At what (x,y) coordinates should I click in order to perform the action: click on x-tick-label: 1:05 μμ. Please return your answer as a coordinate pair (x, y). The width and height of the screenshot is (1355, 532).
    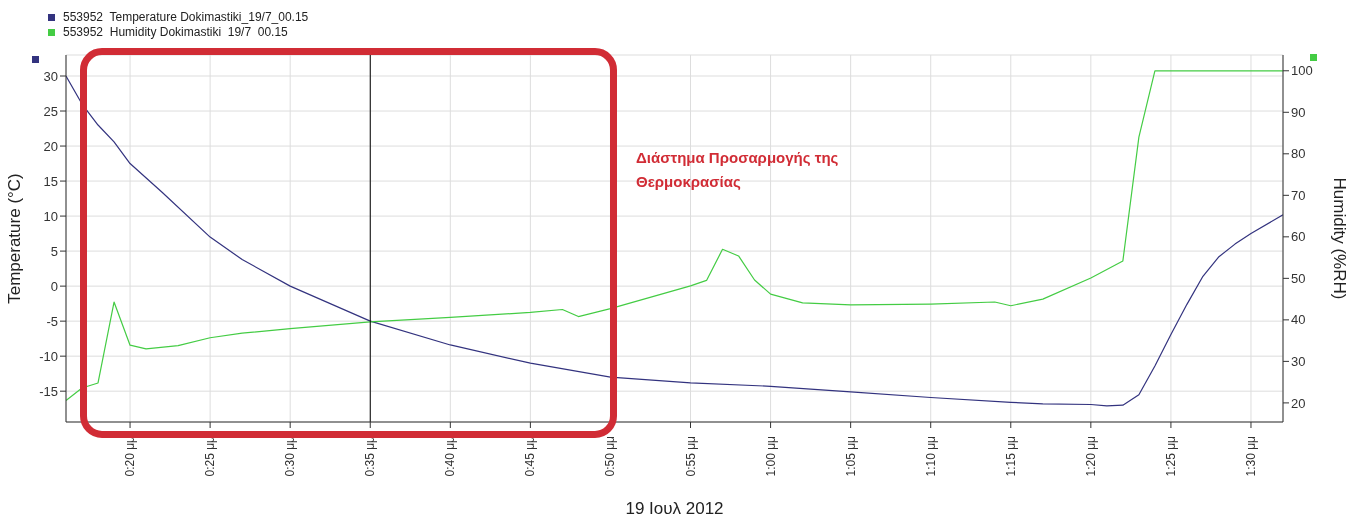
    Looking at the image, I should click on (850, 456).